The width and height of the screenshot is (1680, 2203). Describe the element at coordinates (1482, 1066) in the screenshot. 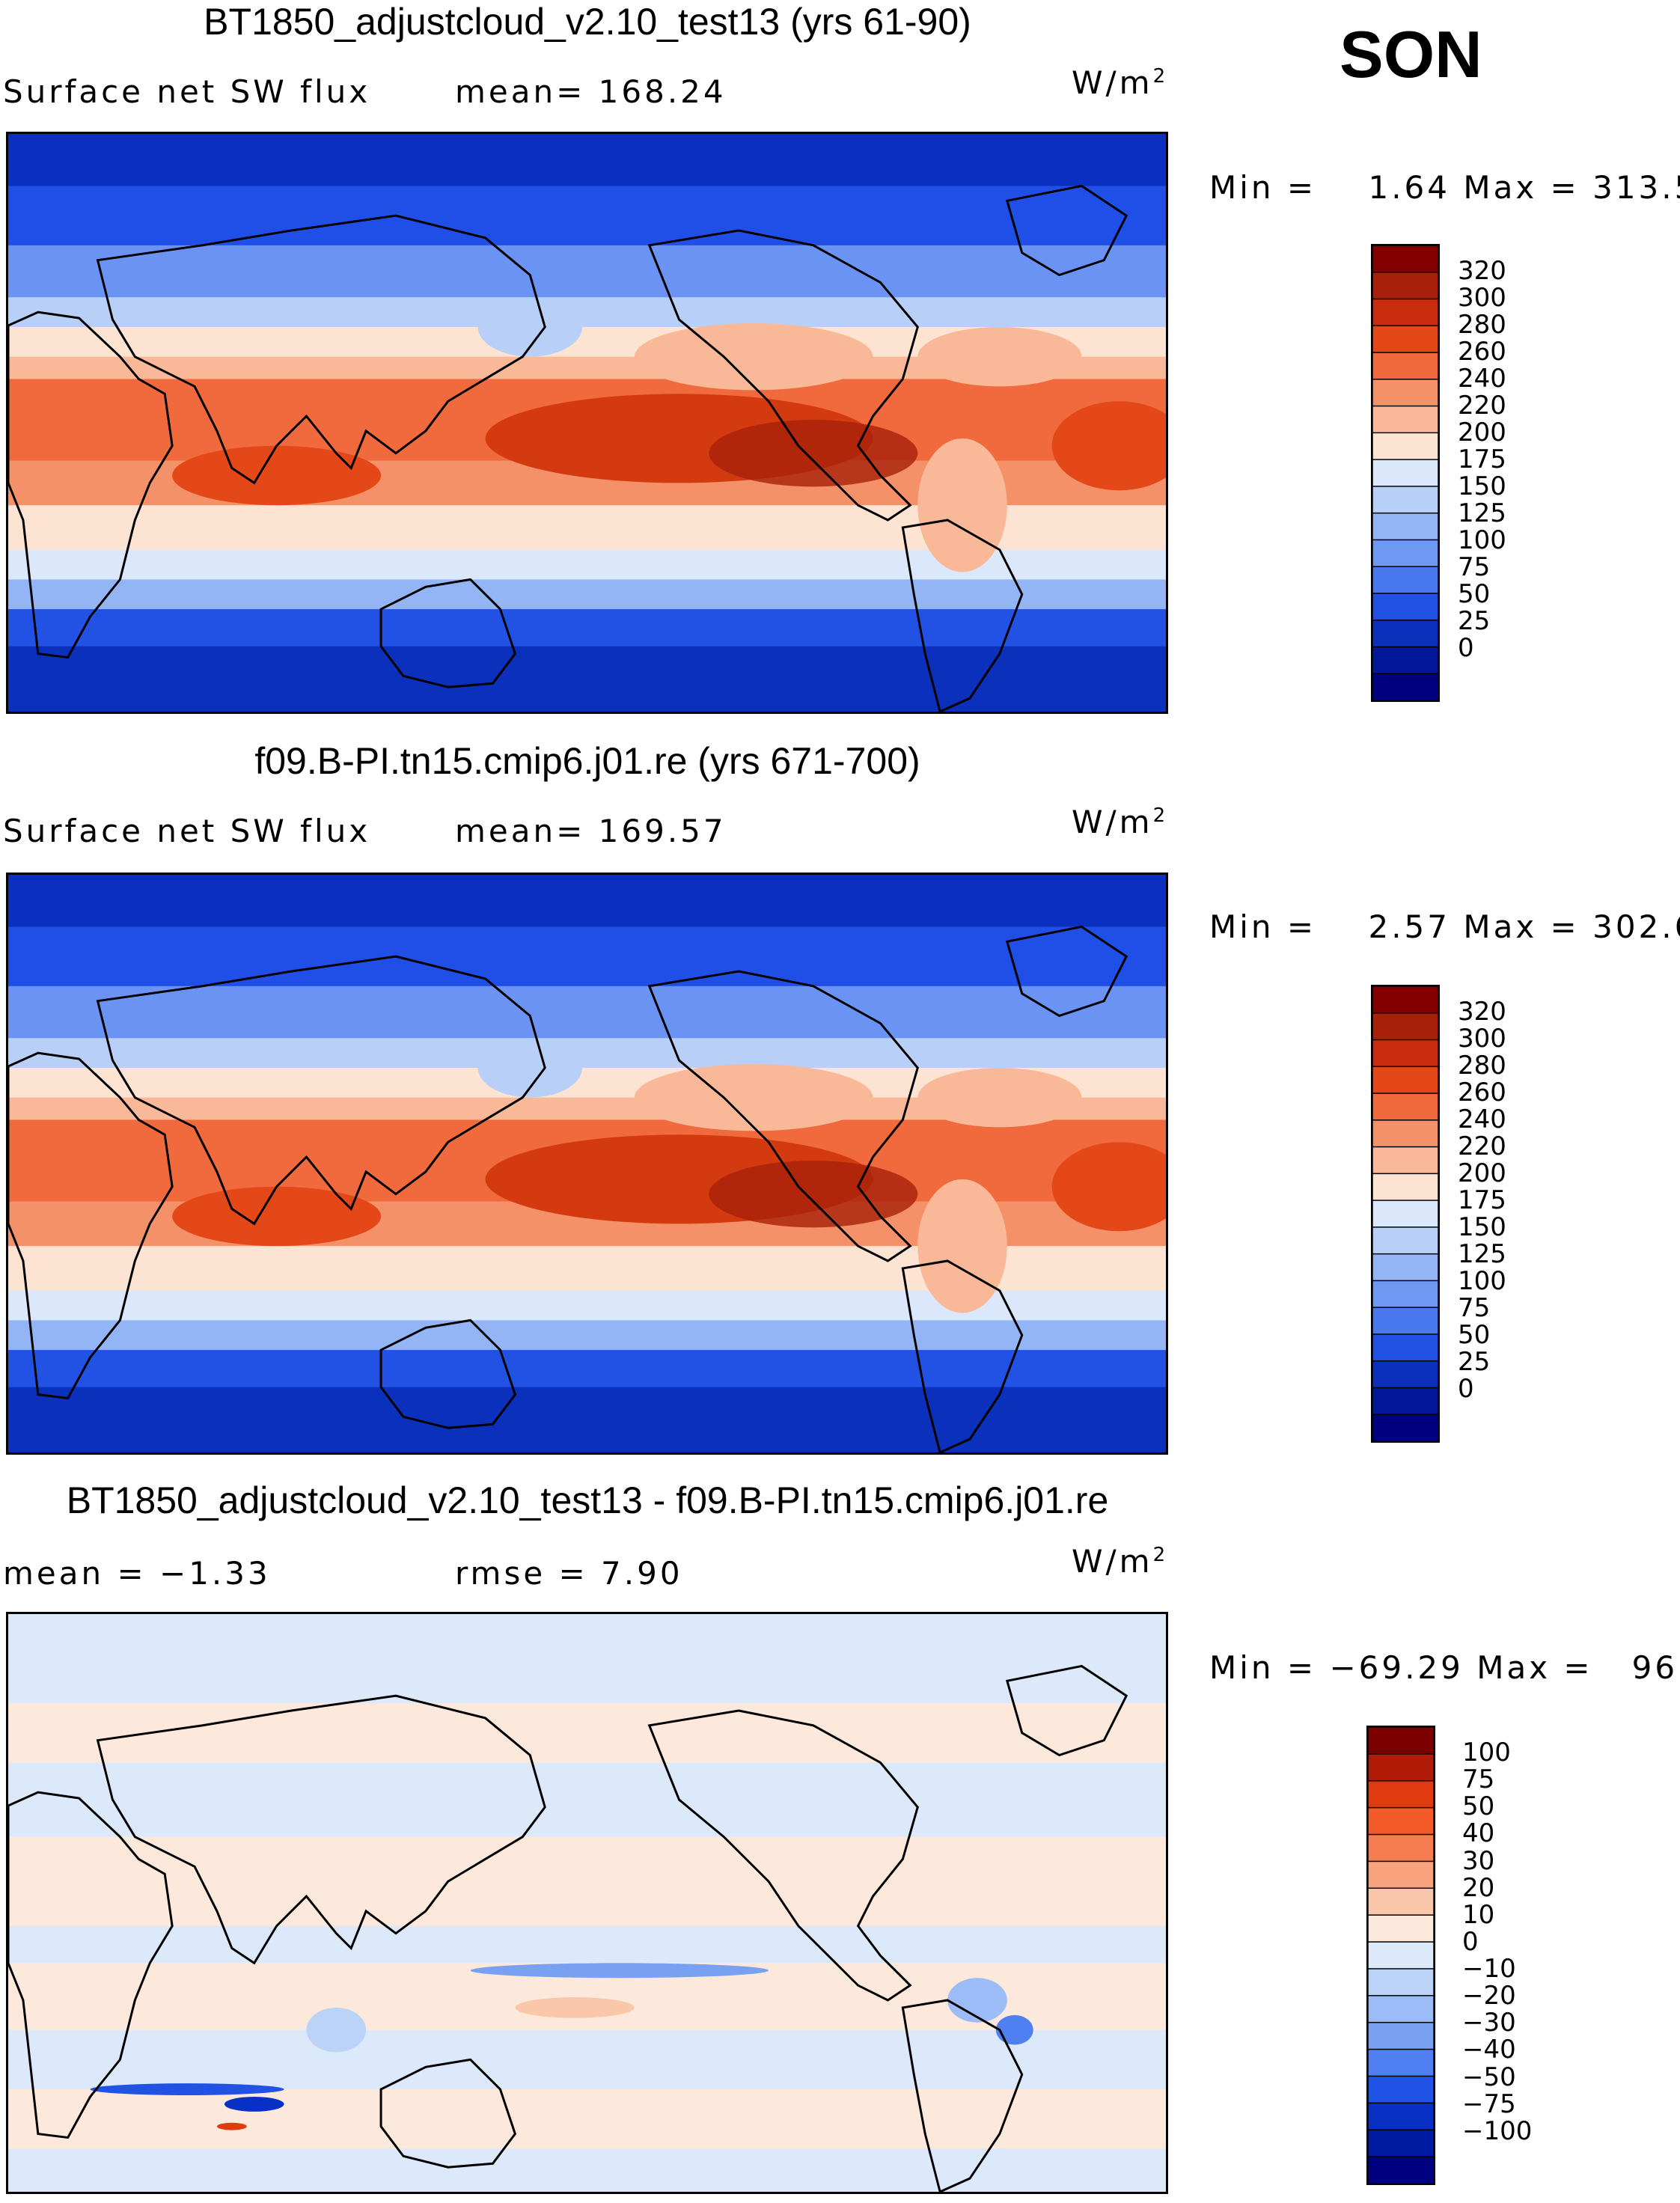

I see `colorbar-2-tick-label: 280` at that location.